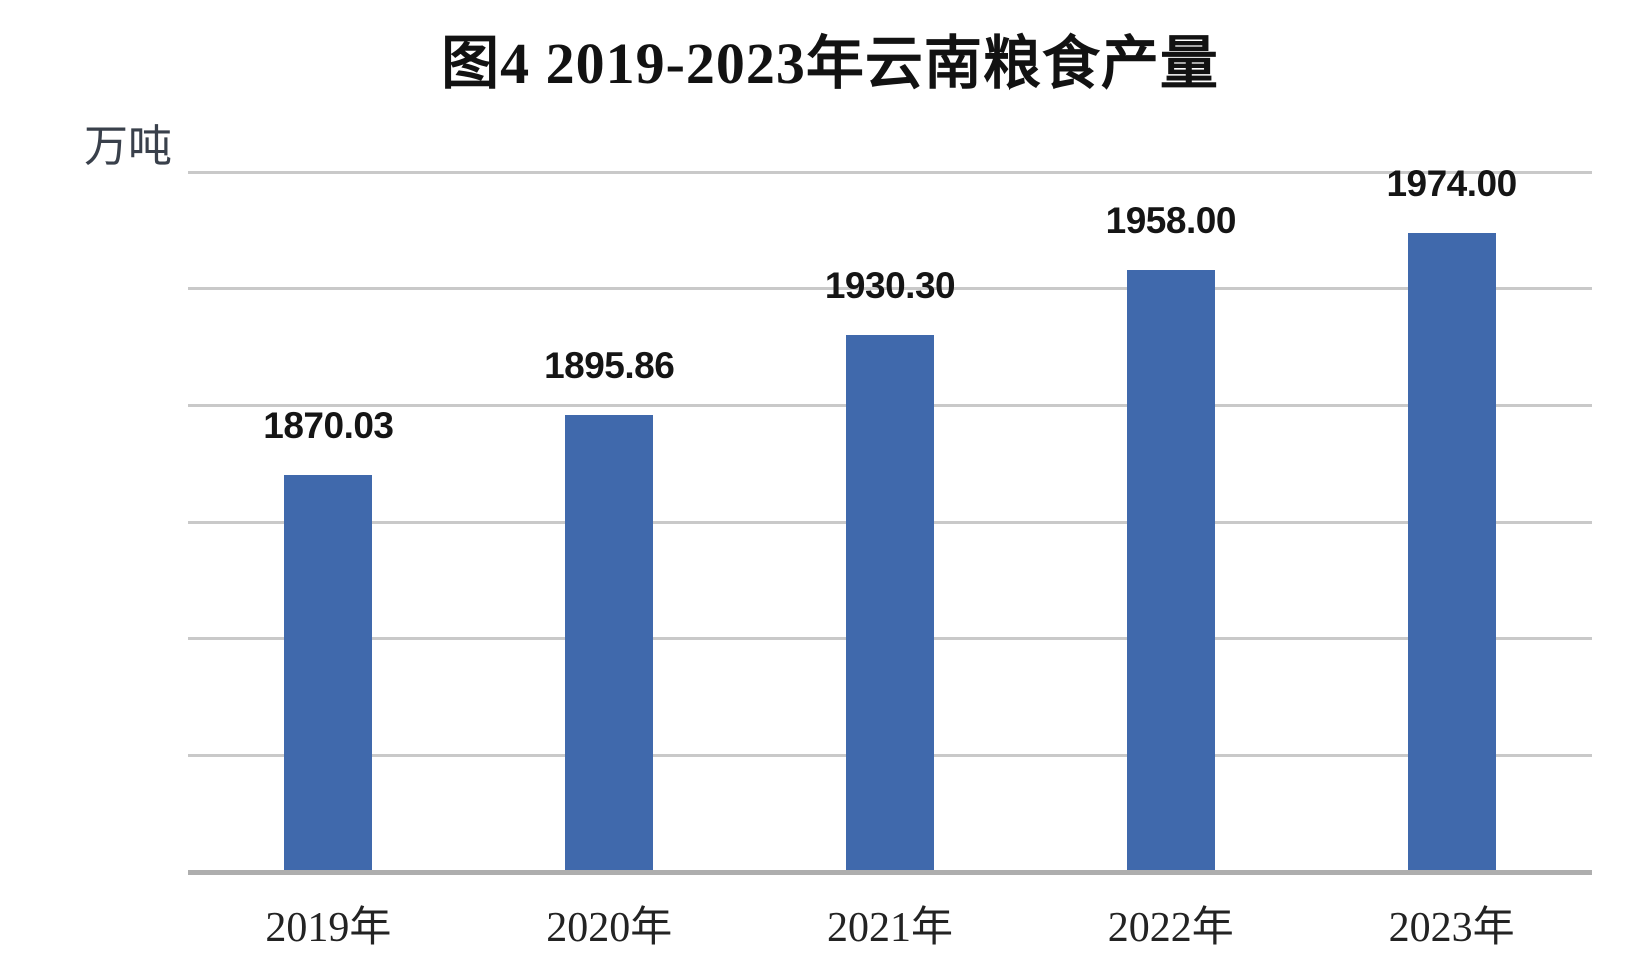 This screenshot has height=977, width=1634. I want to click on x-axis: 2019年 2020年 2021年 2022年 2023年, so click(890, 923).